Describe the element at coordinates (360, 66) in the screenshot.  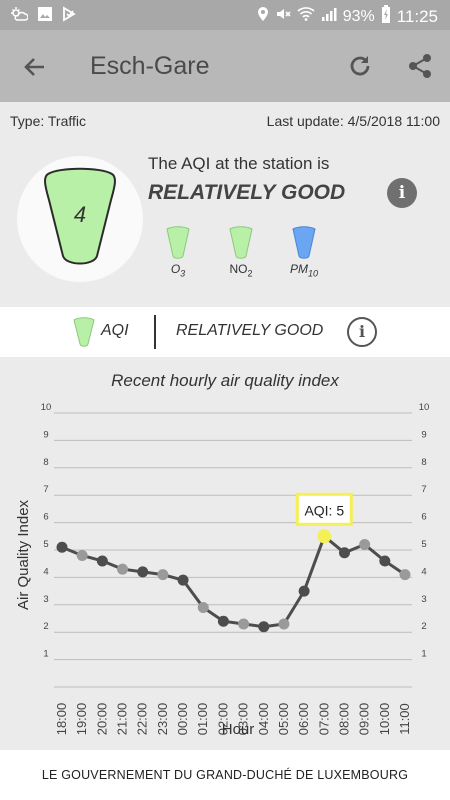
I see `refresh-icon` at that location.